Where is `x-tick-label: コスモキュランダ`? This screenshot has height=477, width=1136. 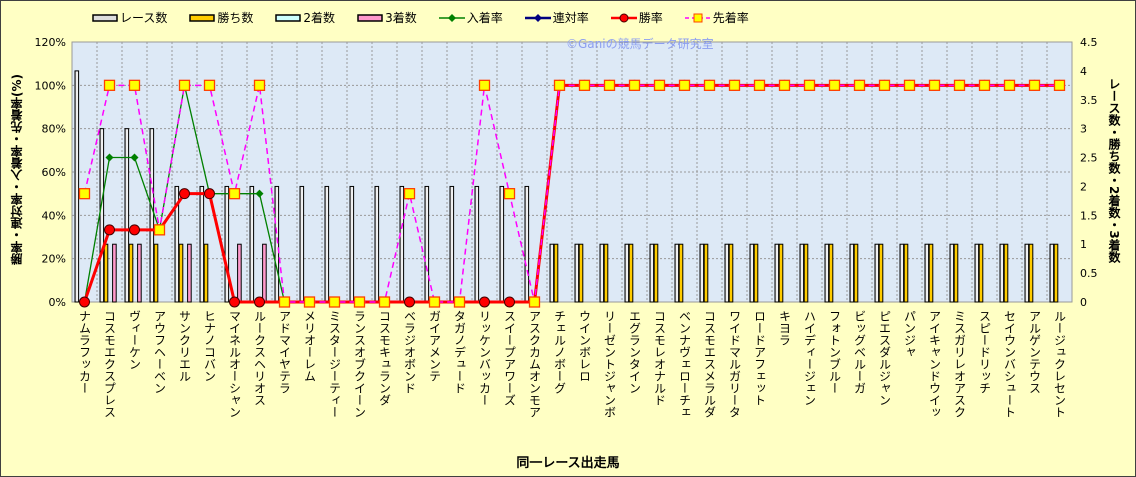 x-tick-label: コスモキュランダ is located at coordinates (384, 358).